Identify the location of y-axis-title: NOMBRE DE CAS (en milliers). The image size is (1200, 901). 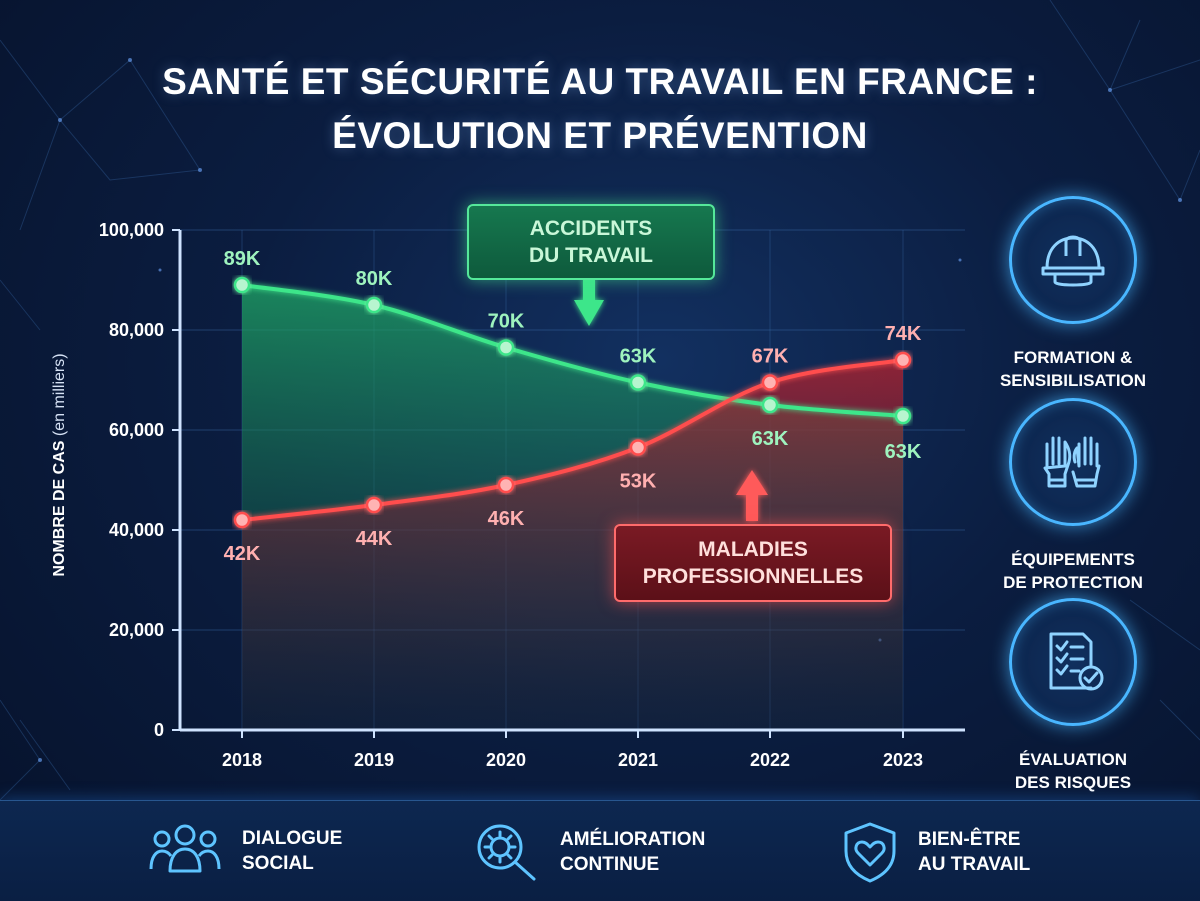
(60, 465).